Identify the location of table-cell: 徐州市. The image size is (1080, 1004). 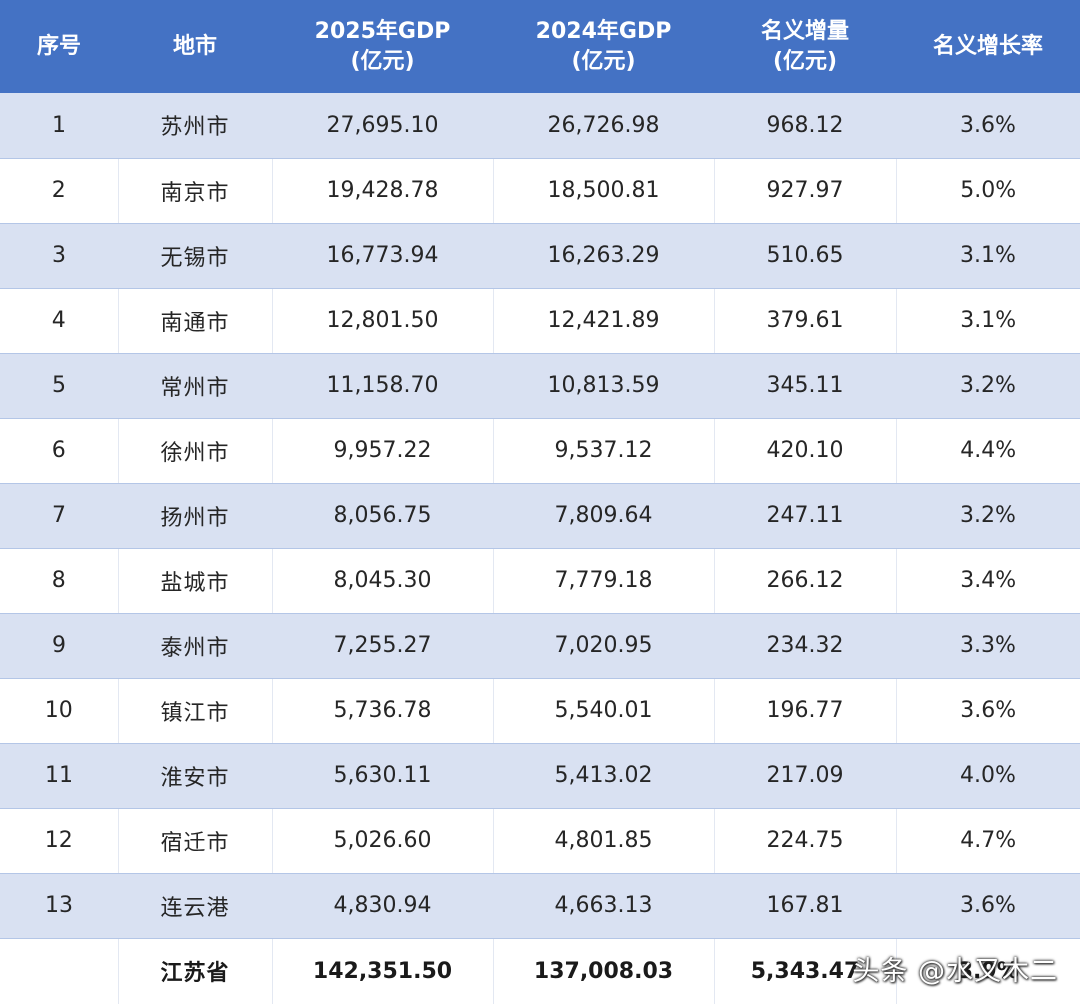
(194, 451).